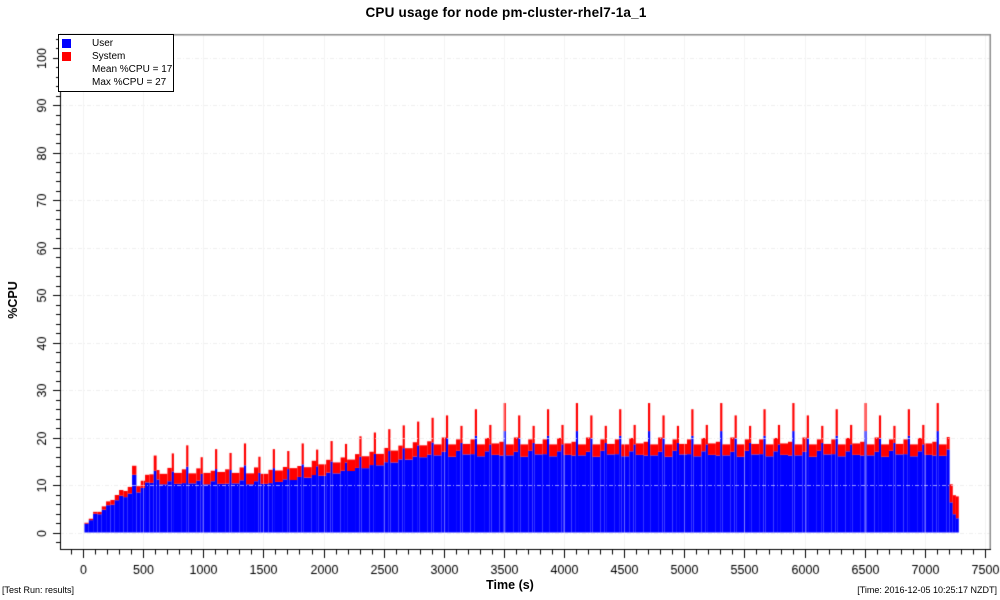  I want to click on chart-legend: User System Mean %CPU = 17 Max %CPU = 27, so click(116, 63).